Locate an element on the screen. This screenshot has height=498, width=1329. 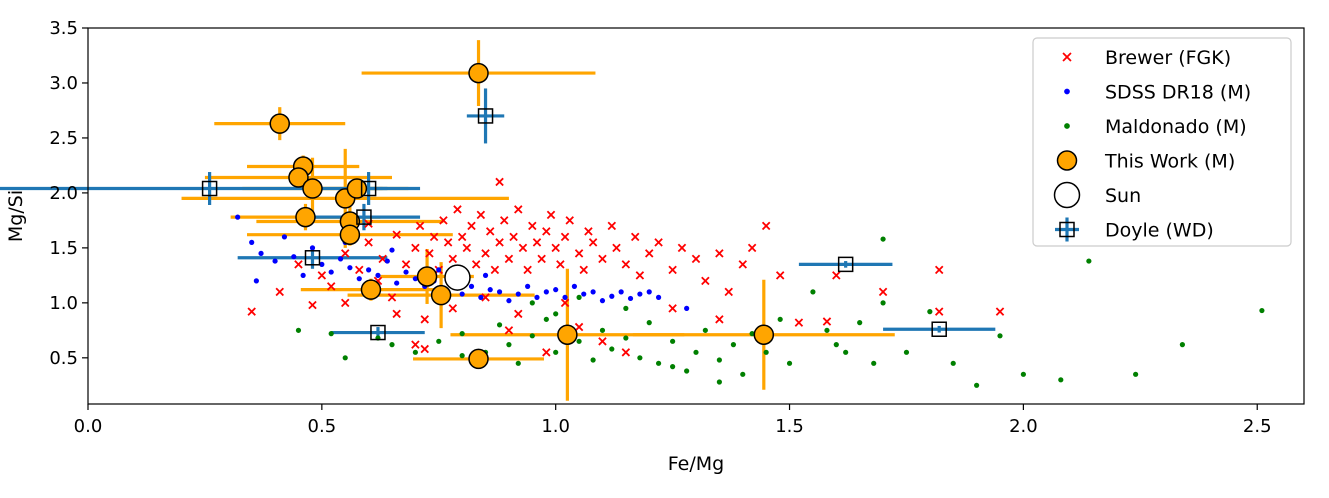
legend-entry-2: Maldonado (M) is located at coordinates (1155, 127).